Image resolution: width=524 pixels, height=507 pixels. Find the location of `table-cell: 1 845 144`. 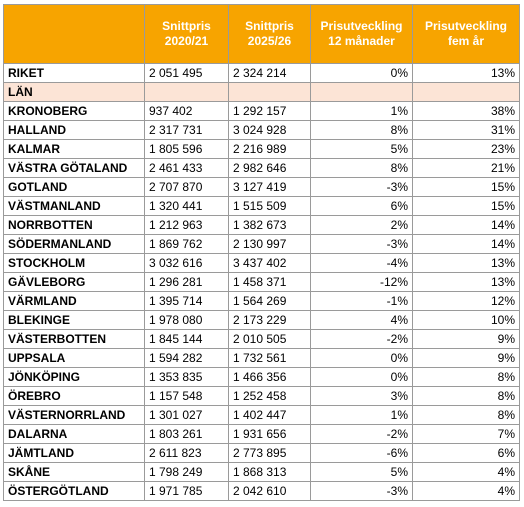

table-cell: 1 845 144 is located at coordinates (186, 339).